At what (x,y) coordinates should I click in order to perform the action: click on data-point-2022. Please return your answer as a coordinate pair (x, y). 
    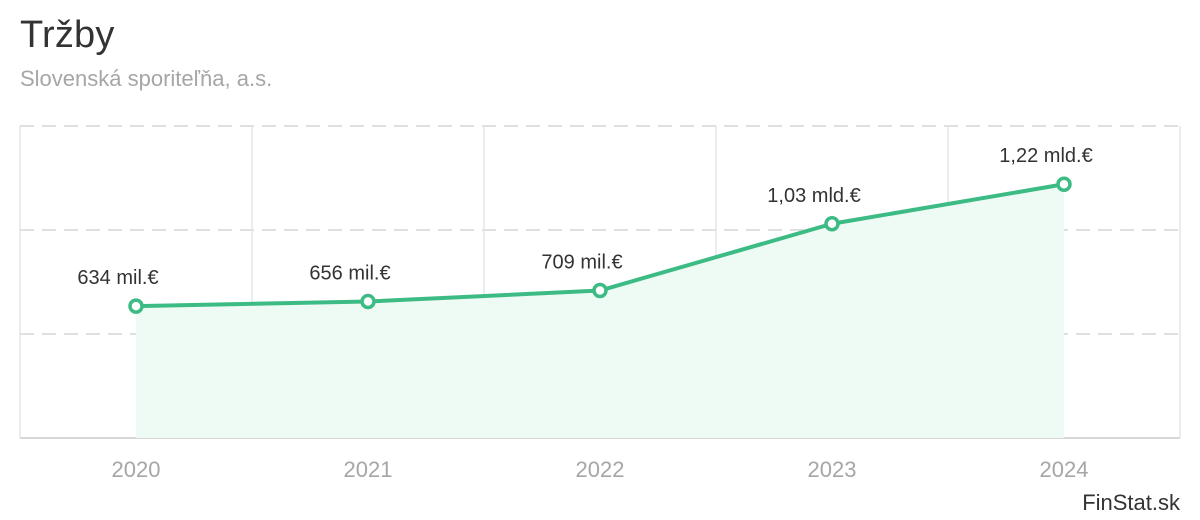
    Looking at the image, I should click on (600, 290).